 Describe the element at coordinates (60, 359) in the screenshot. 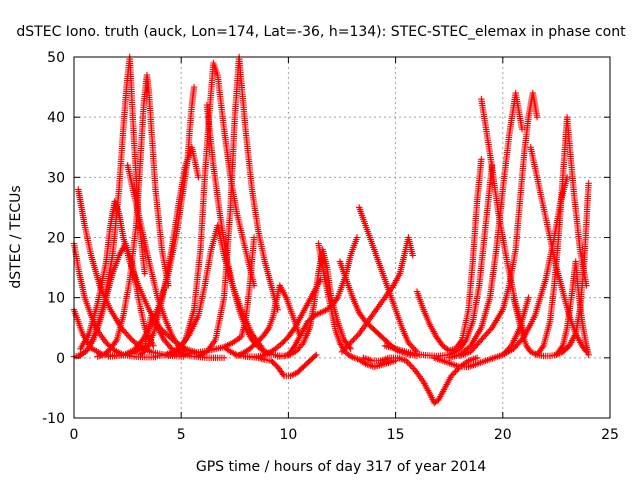

I see `y-tick-label: 0` at that location.